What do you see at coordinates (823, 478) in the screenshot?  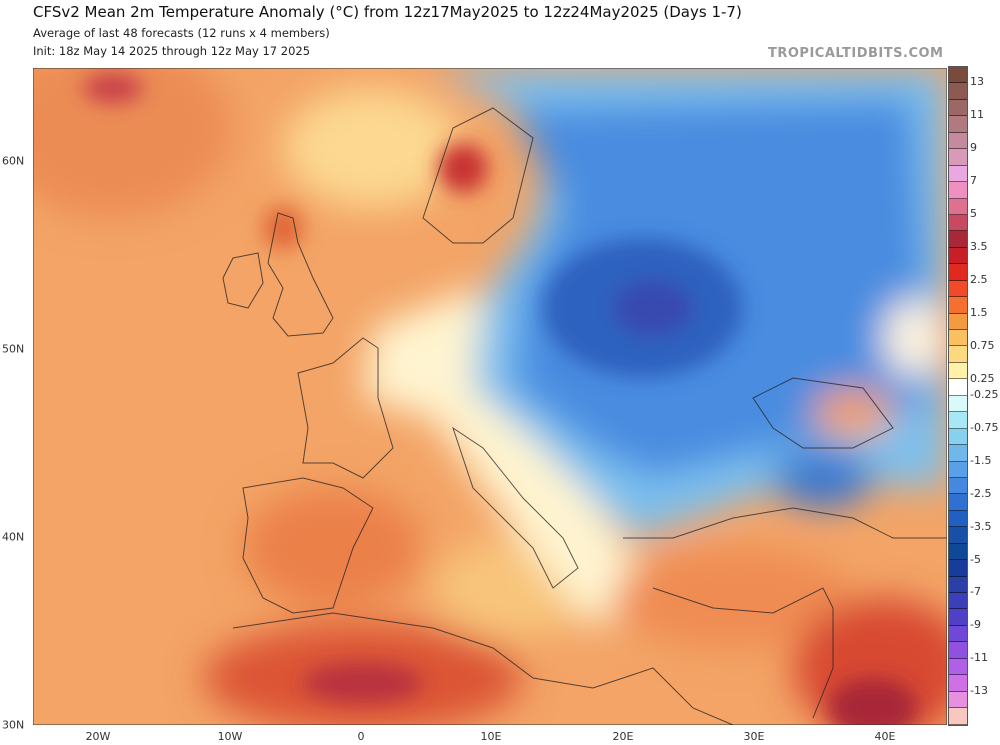 I see `anomaly-anatolia-cold` at bounding box center [823, 478].